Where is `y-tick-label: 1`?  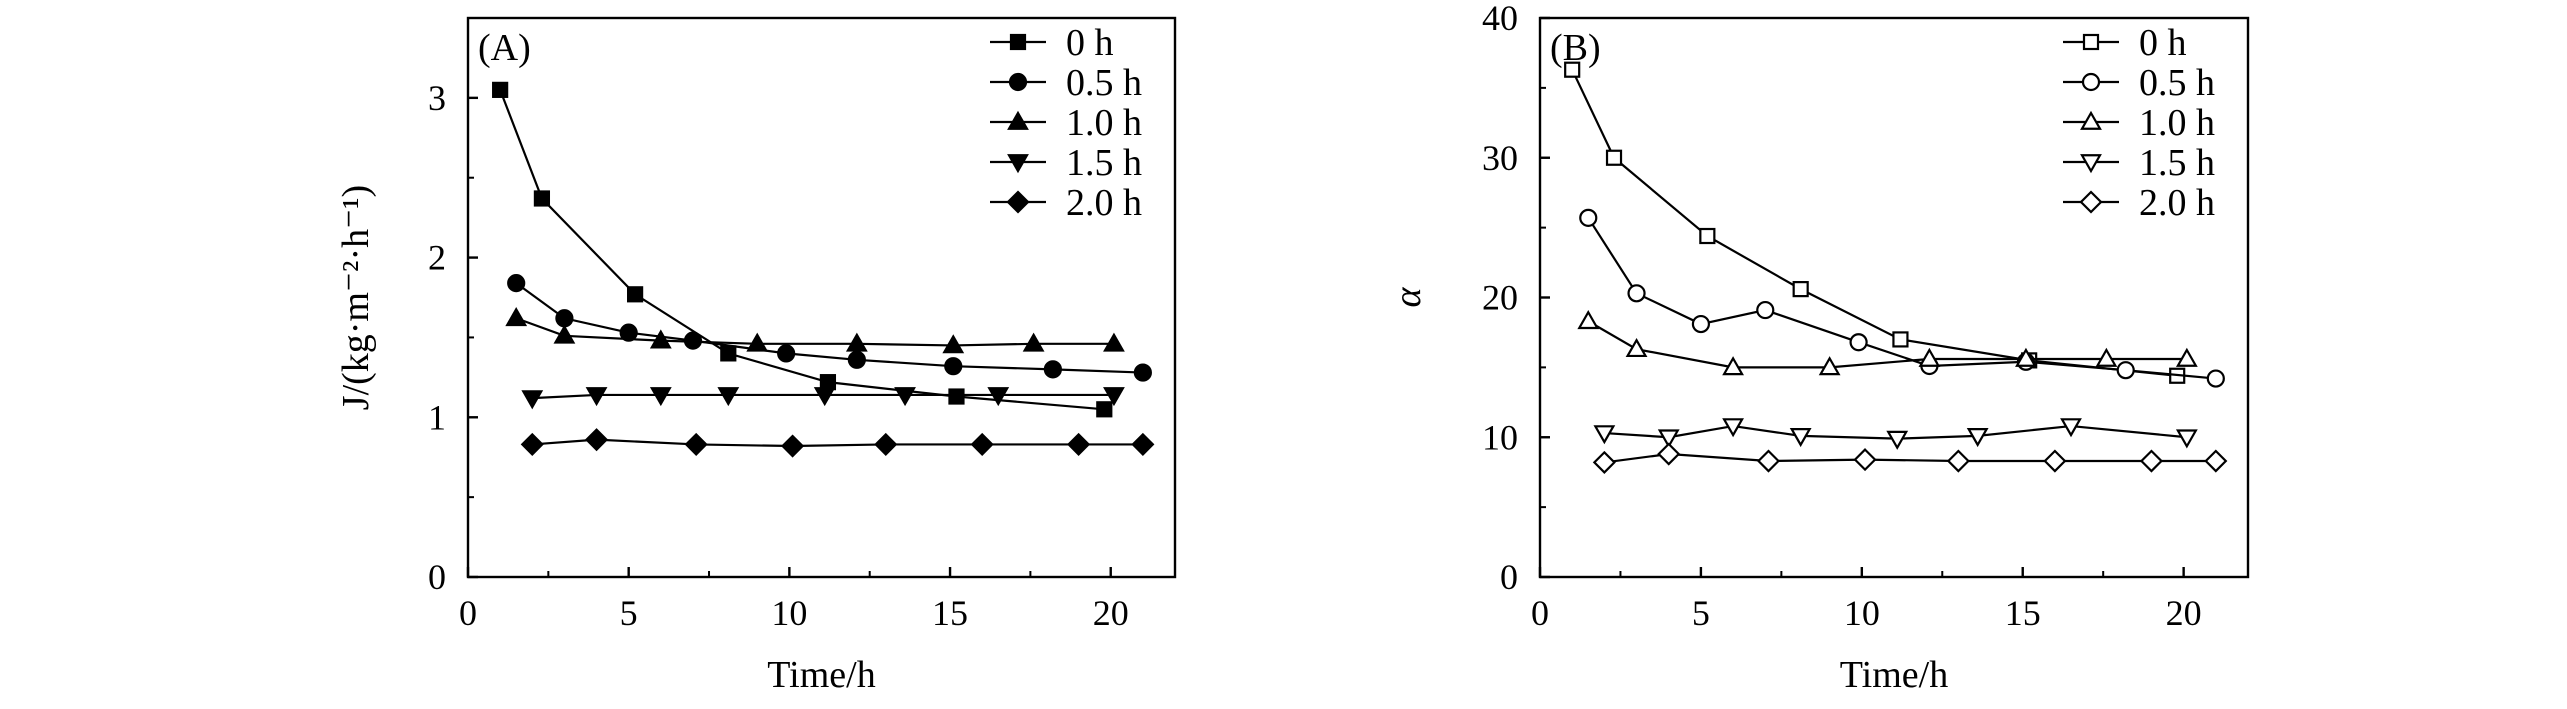
y-tick-label: 1 is located at coordinates (437, 417).